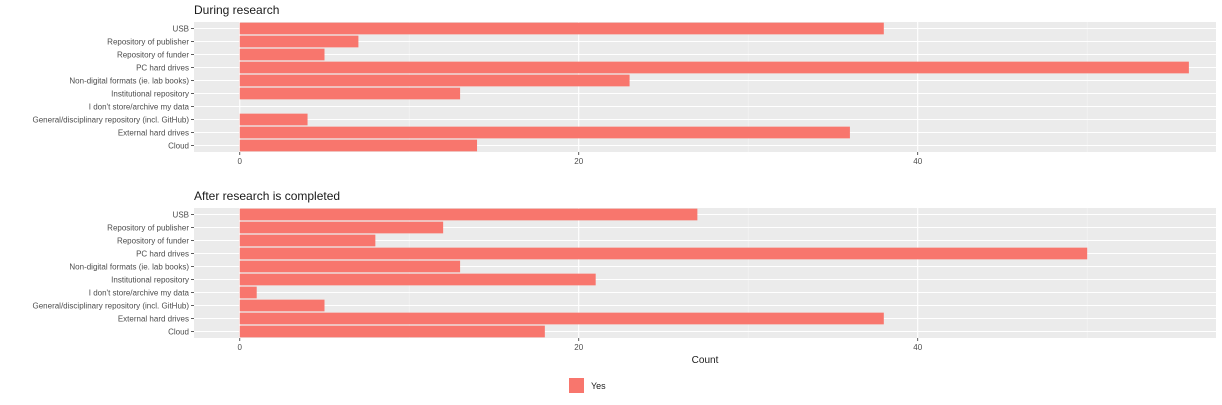 This screenshot has height=405, width=1222. Describe the element at coordinates (139, 293) in the screenshot. I see `category-label-2-6: I don't store/archive my data` at that location.